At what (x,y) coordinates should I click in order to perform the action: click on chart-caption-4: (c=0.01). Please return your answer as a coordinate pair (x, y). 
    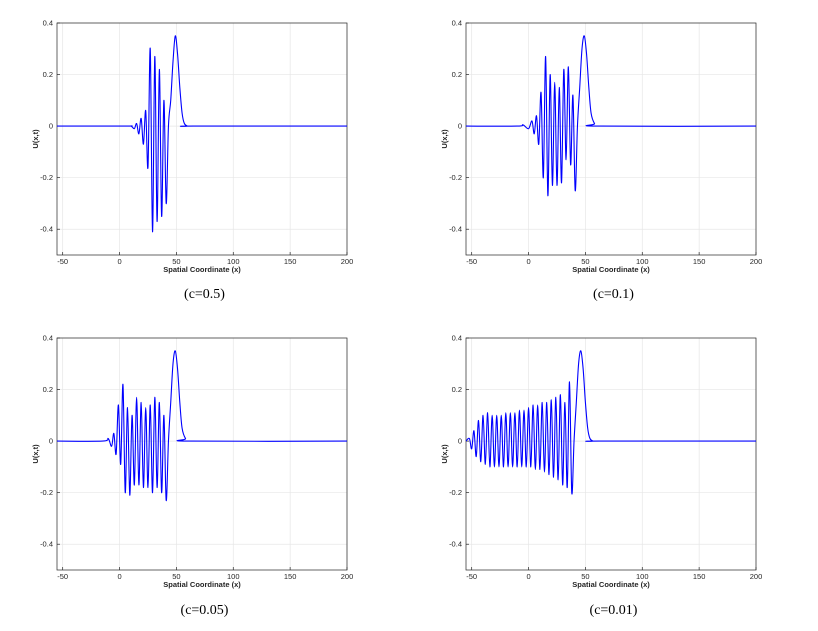
    Looking at the image, I should click on (613, 610).